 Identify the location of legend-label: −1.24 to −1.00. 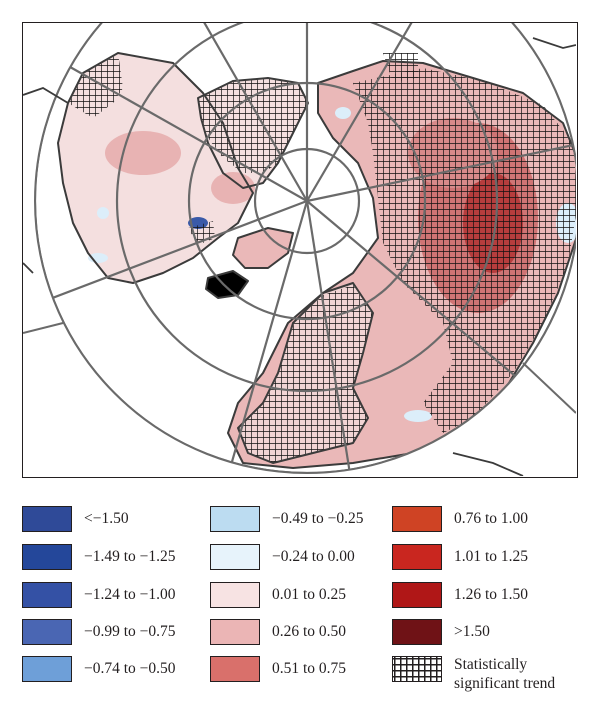
(130, 594).